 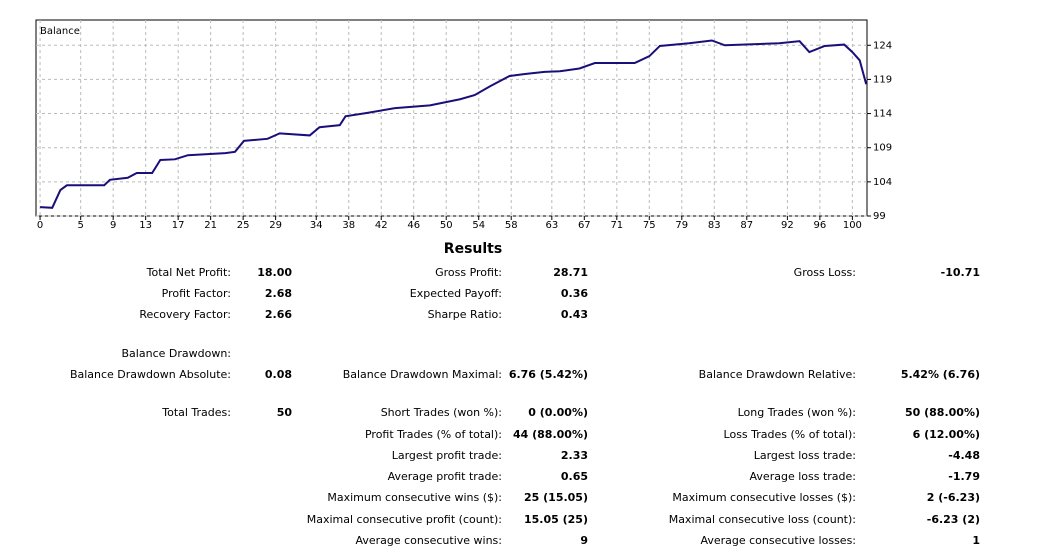 What do you see at coordinates (574, 314) in the screenshot?
I see `result-value: 0.43` at bounding box center [574, 314].